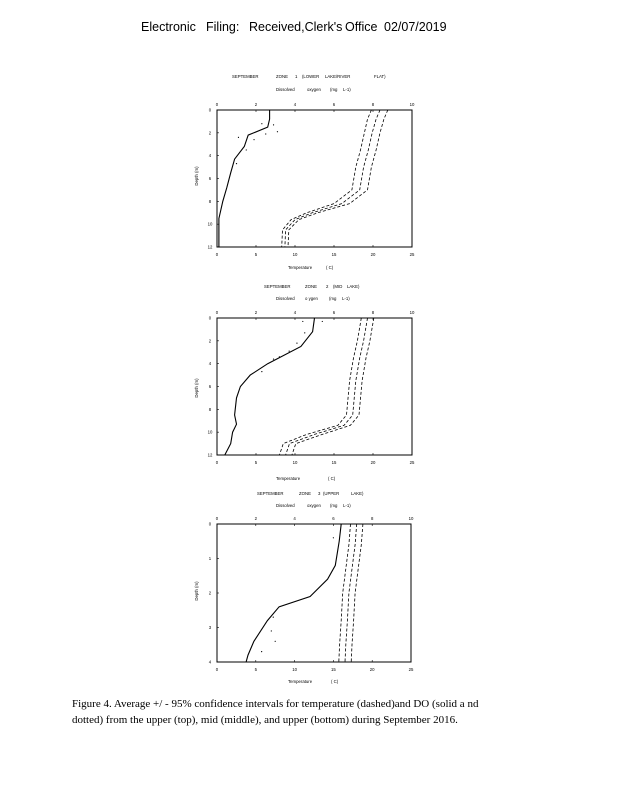 The image size is (618, 800). Describe the element at coordinates (210, 132) in the screenshot. I see `depth-tick-label: 2` at that location.